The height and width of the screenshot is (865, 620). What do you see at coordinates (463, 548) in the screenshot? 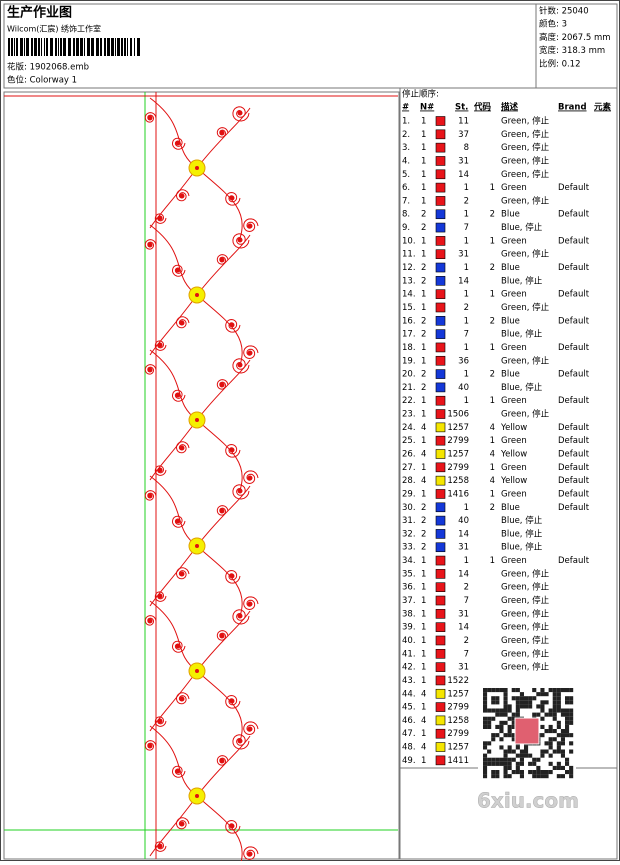
I see `stitches: 31` at bounding box center [463, 548].